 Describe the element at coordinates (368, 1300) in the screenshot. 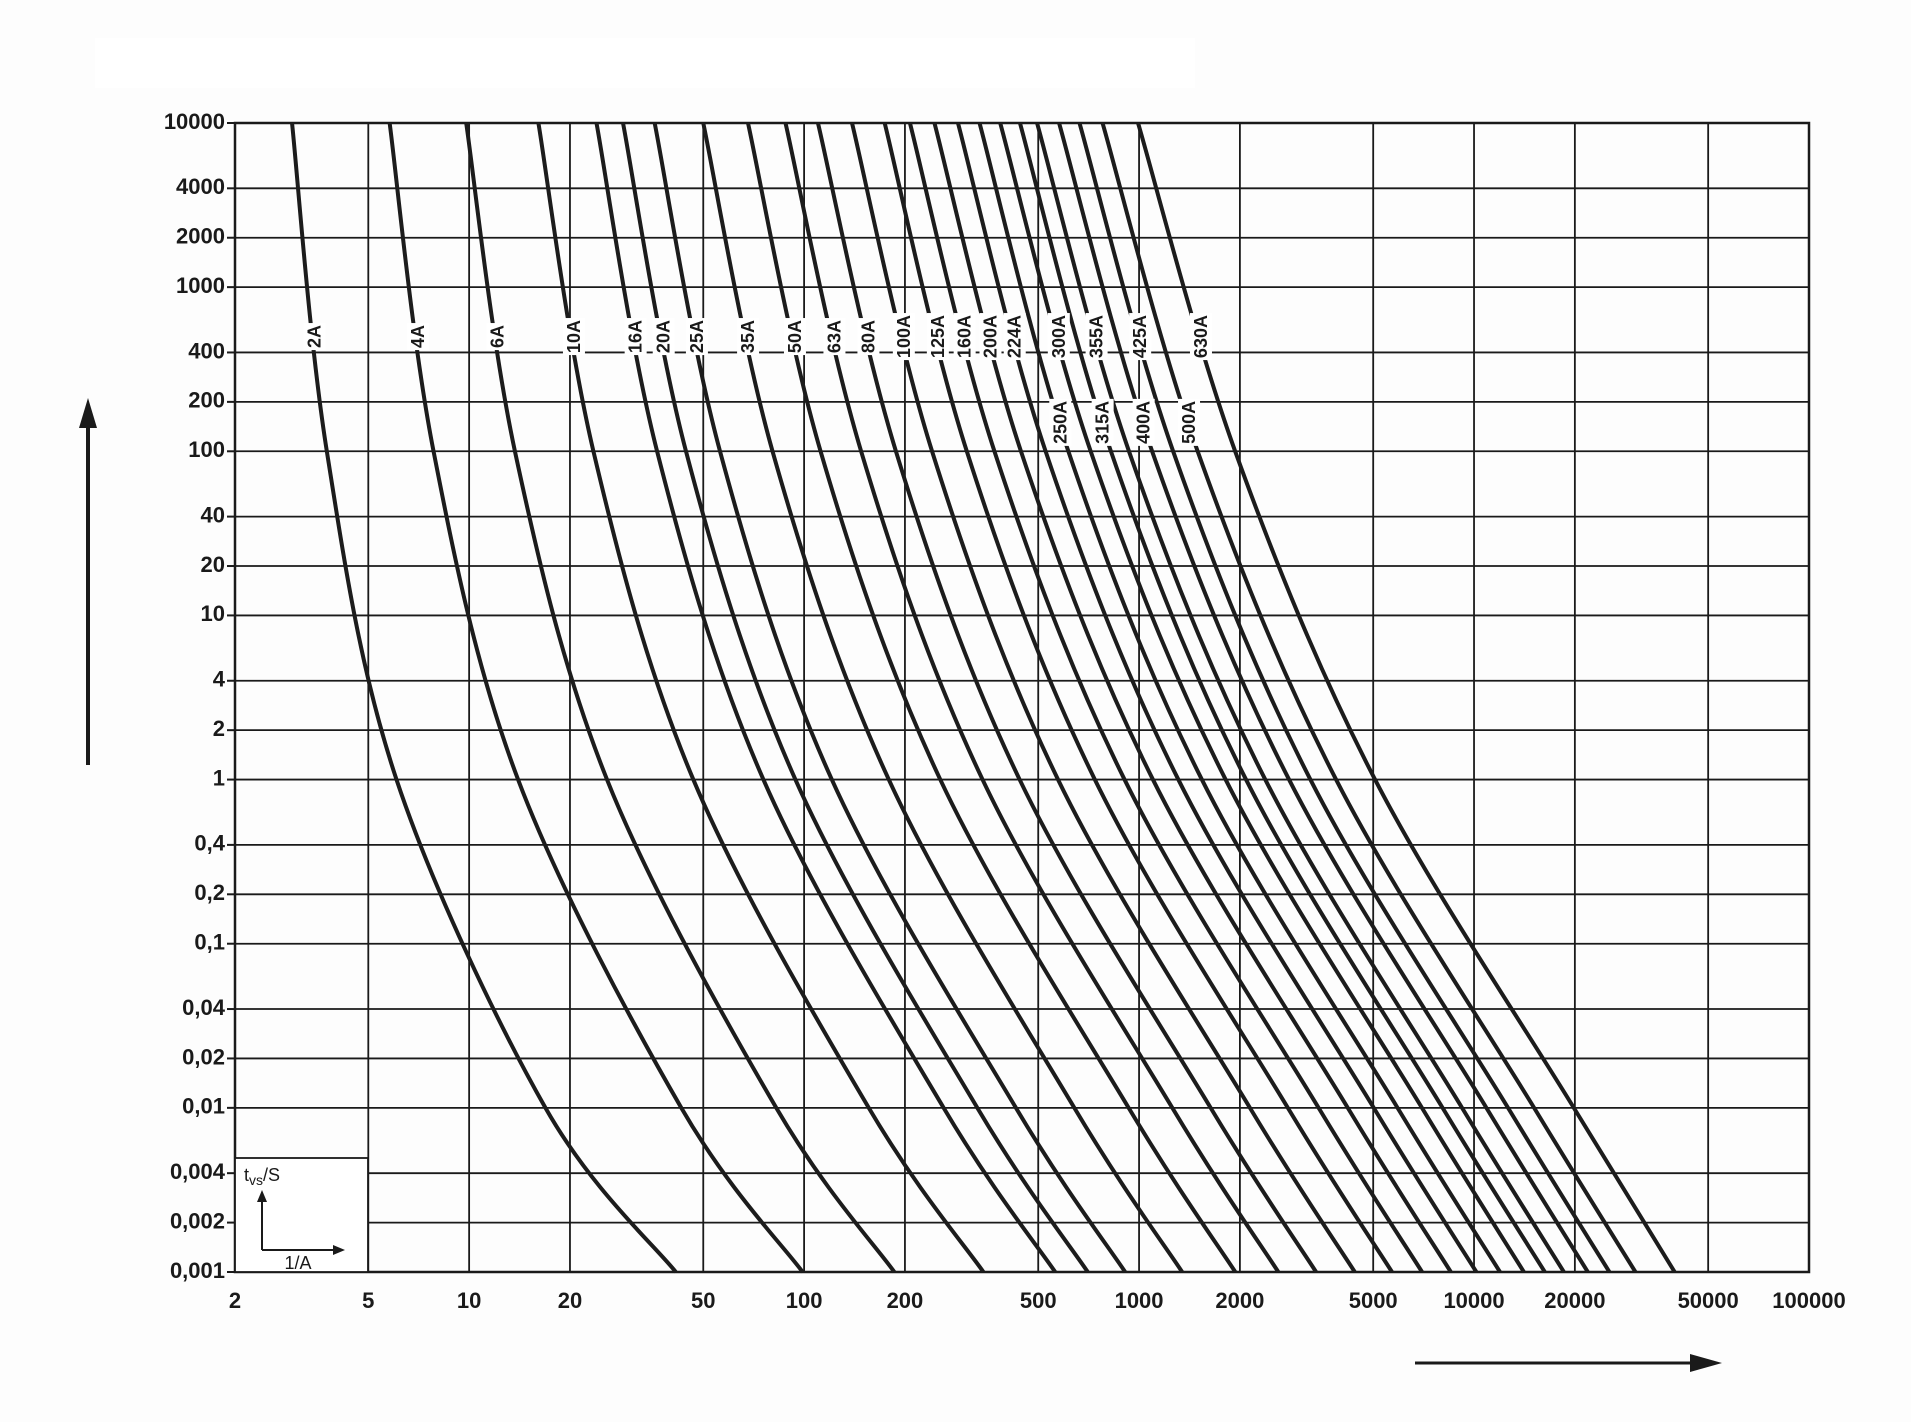

I see `x-tick-label: 5` at that location.